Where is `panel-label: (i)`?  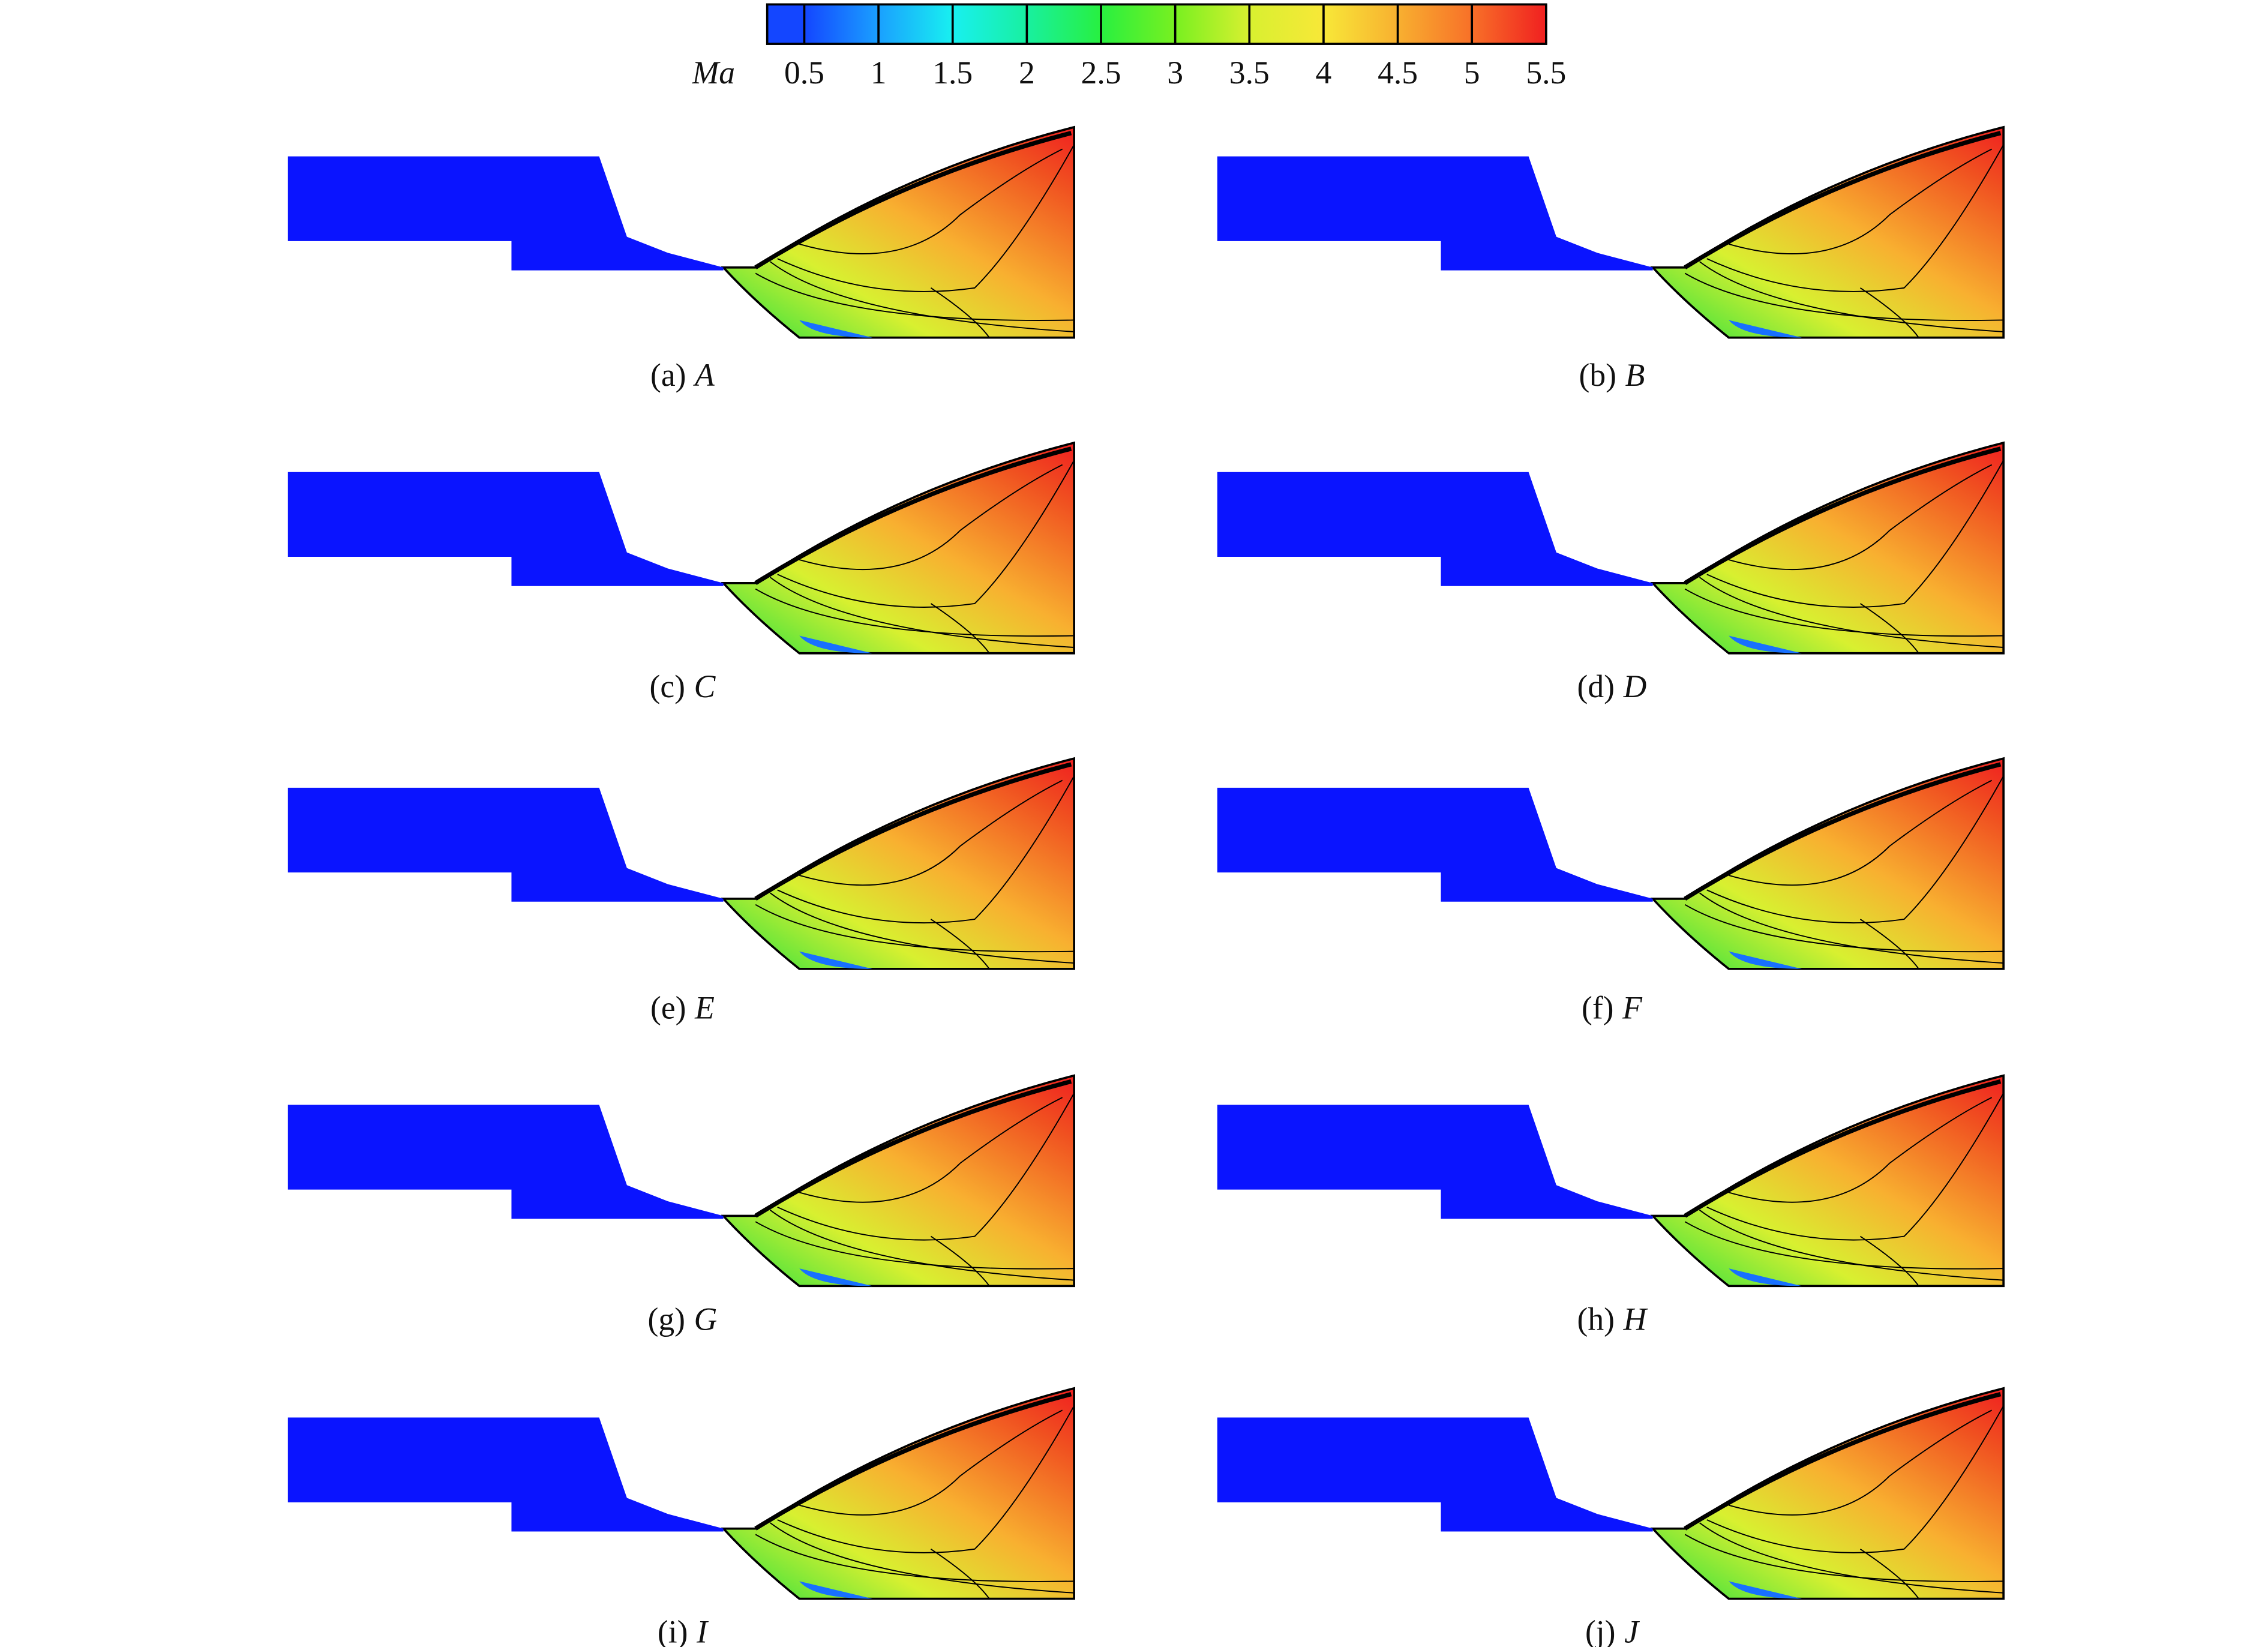
panel-label: (i) is located at coordinates (673, 1630).